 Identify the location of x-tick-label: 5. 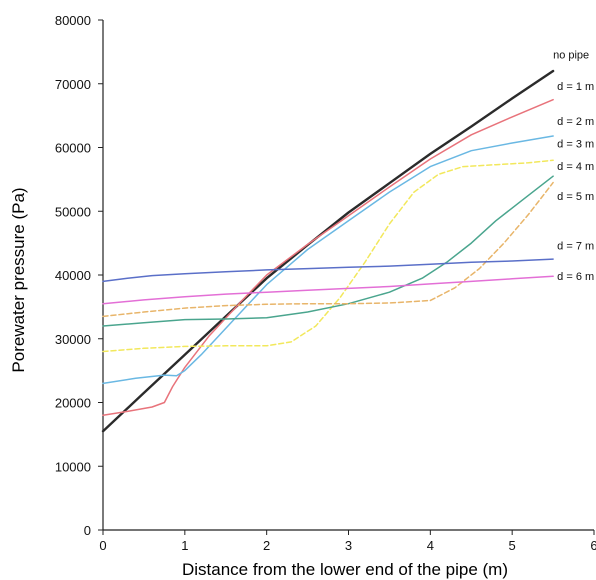
(512, 545).